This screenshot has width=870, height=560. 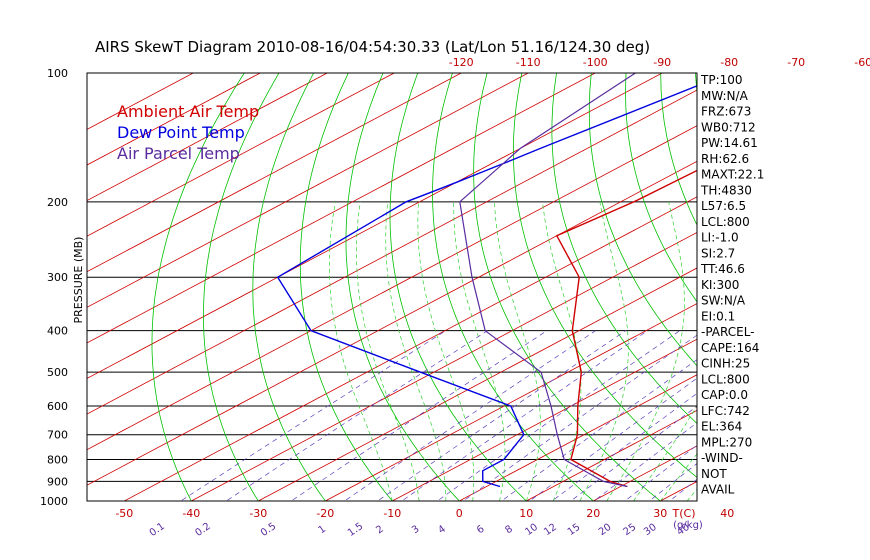 What do you see at coordinates (355, 530) in the screenshot?
I see `mixing-ratio-tick: 1.5` at bounding box center [355, 530].